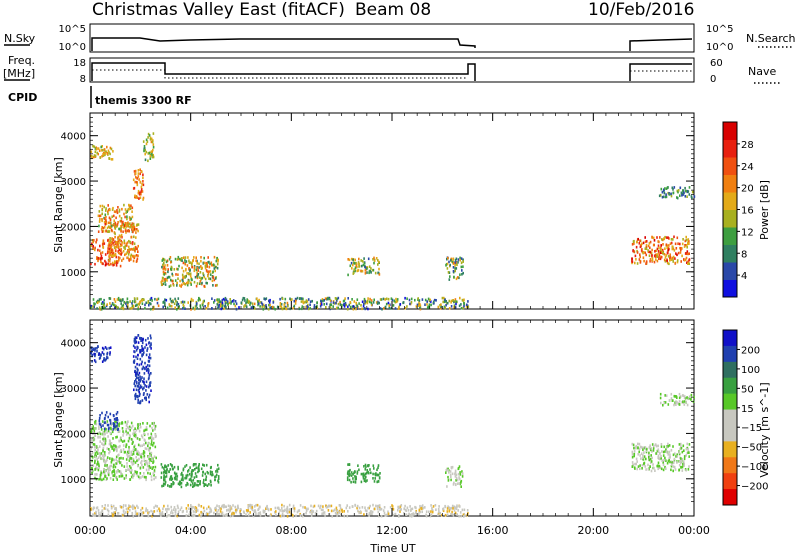  I want to click on xtick-label: 12:00, so click(392, 530).